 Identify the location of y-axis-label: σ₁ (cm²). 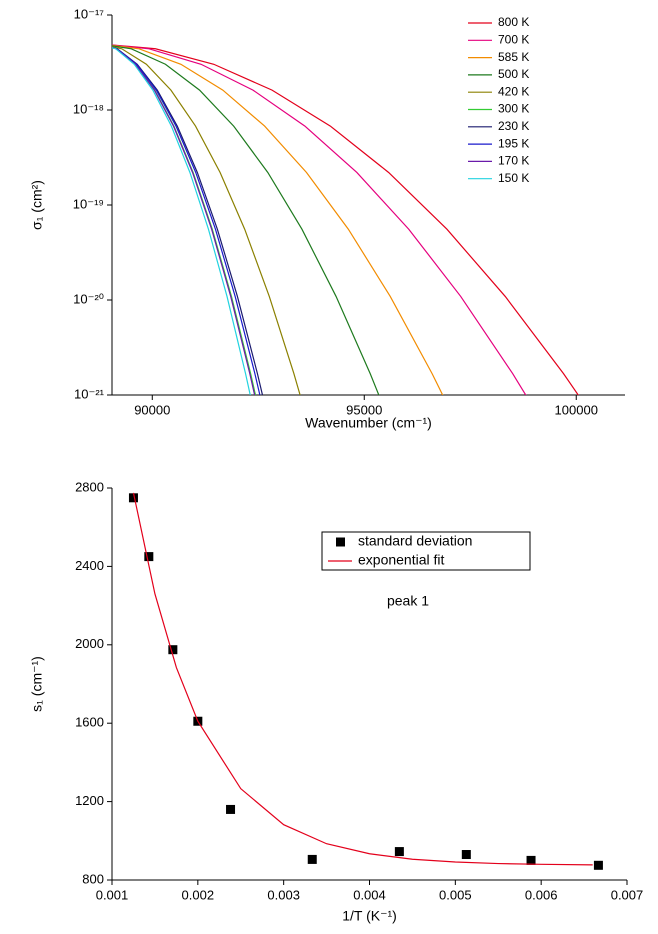
(37, 205).